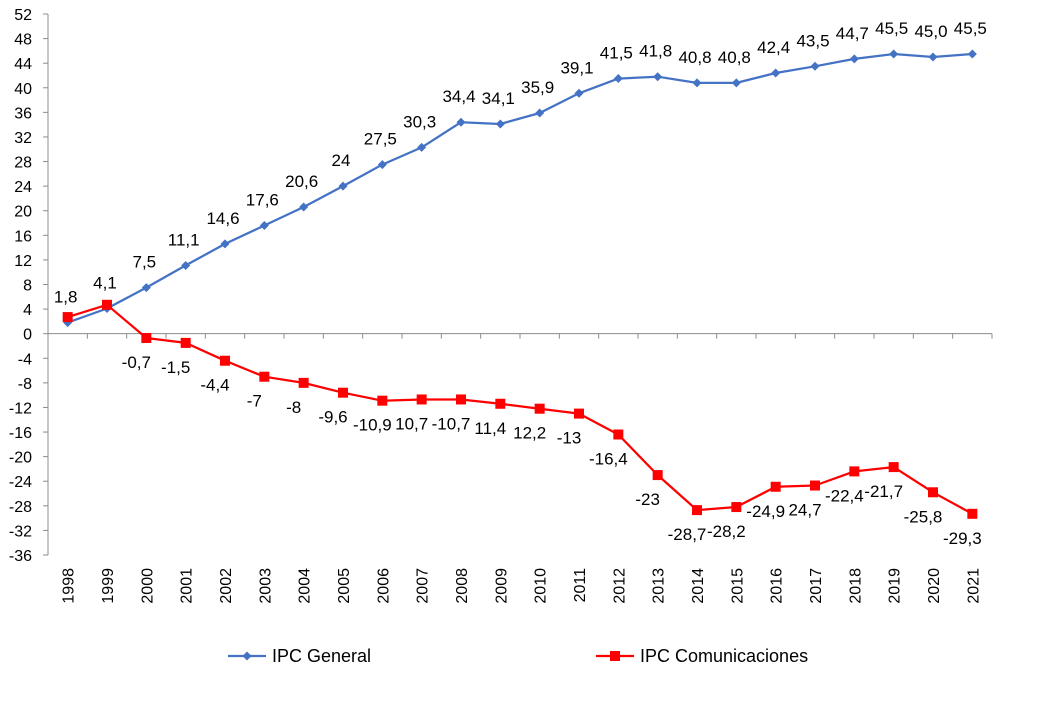 Image resolution: width=1042 pixels, height=701 pixels. What do you see at coordinates (20, 507) in the screenshot?
I see `y-tick-label: -28` at bounding box center [20, 507].